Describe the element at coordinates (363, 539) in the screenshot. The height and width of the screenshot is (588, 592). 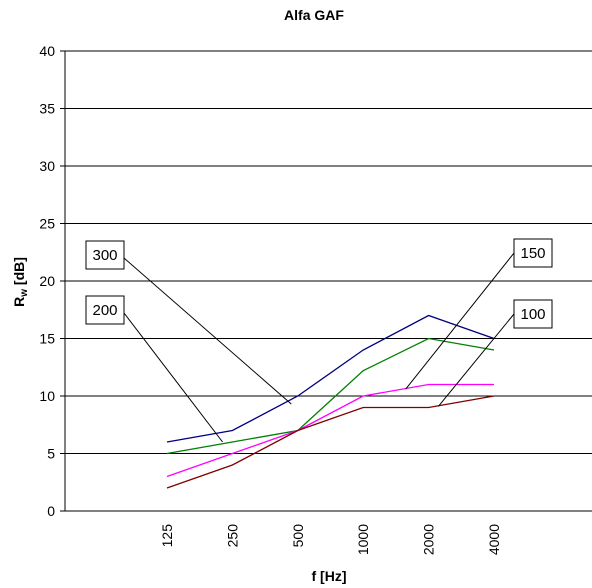
I see `x-tick-label: 1000` at that location.